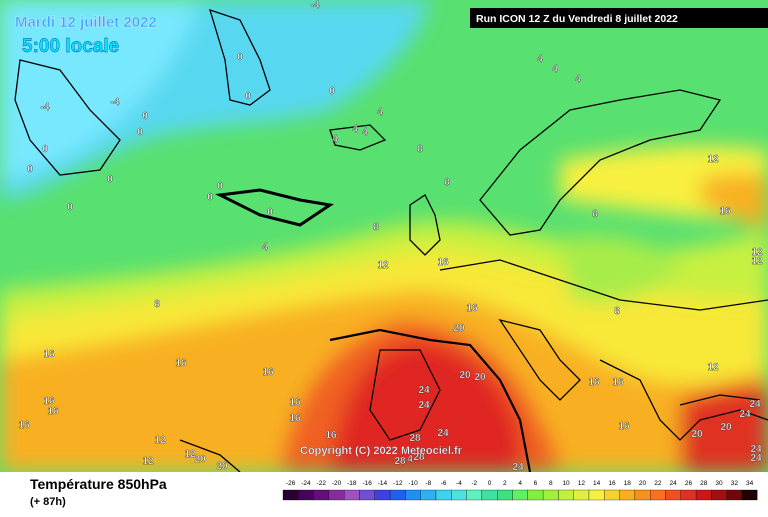 The height and width of the screenshot is (517, 768). What do you see at coordinates (628, 483) in the screenshot?
I see `scale-label: 18` at bounding box center [628, 483].